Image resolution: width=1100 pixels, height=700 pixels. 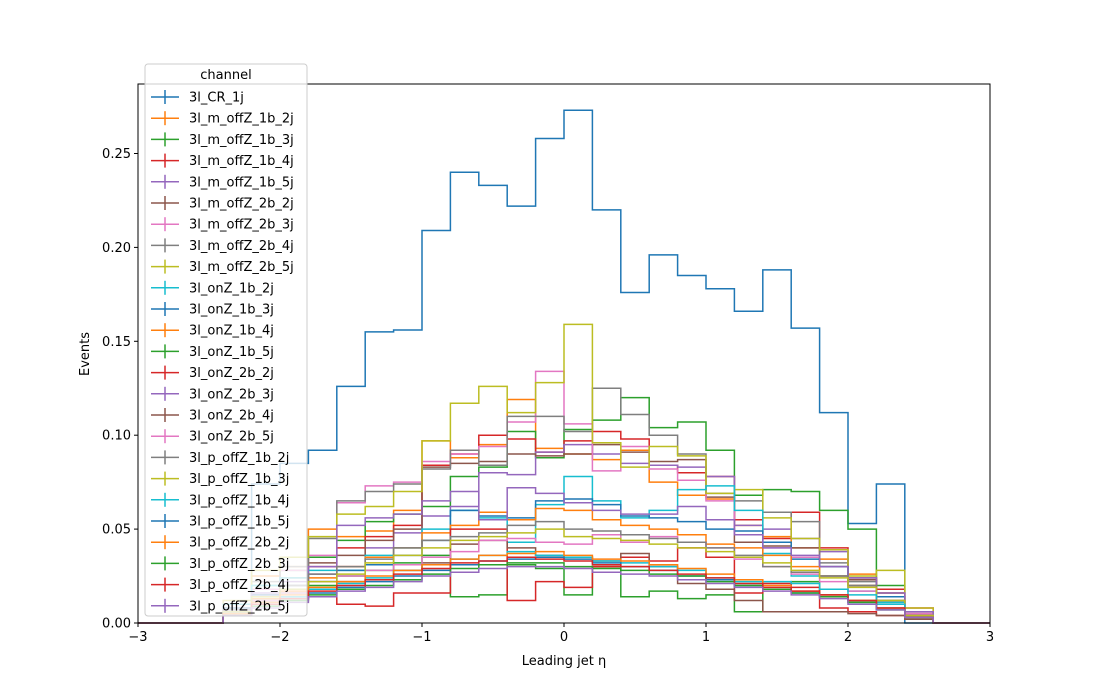 I want to click on legend-label: 3l_p_offZ_2b_5j, so click(x=239, y=606).